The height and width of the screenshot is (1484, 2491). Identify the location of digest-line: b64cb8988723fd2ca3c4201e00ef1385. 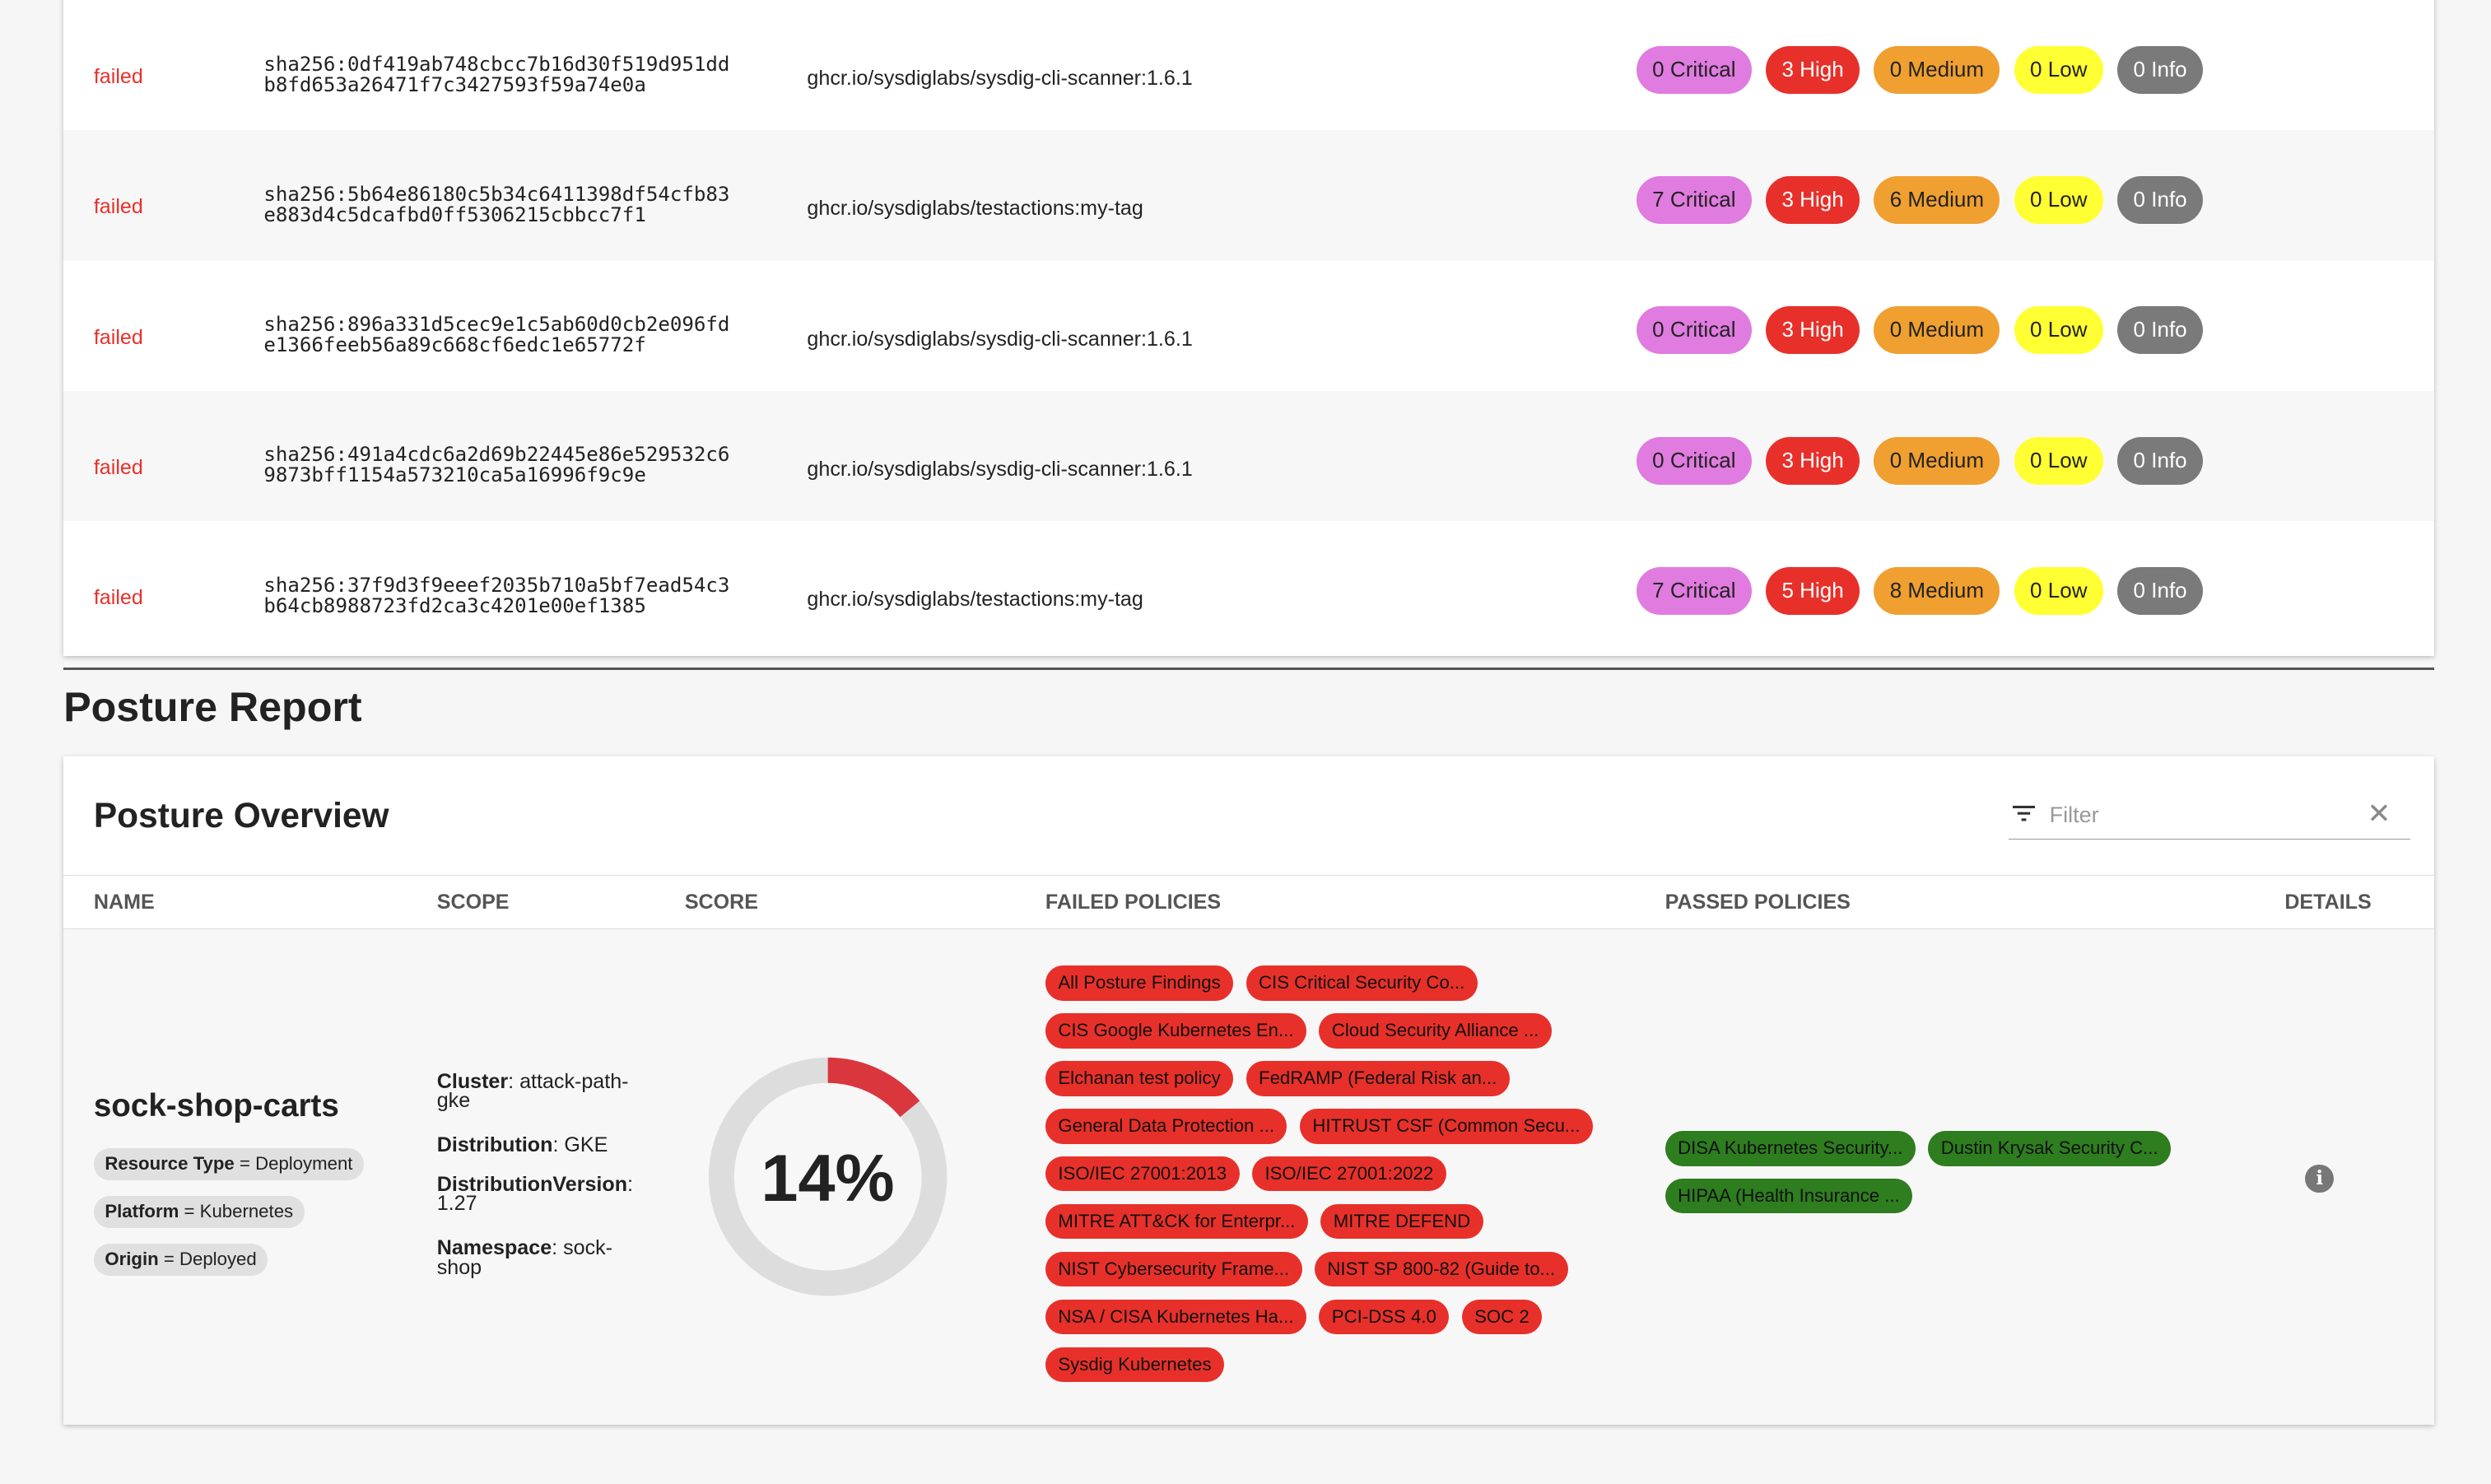
(454, 605).